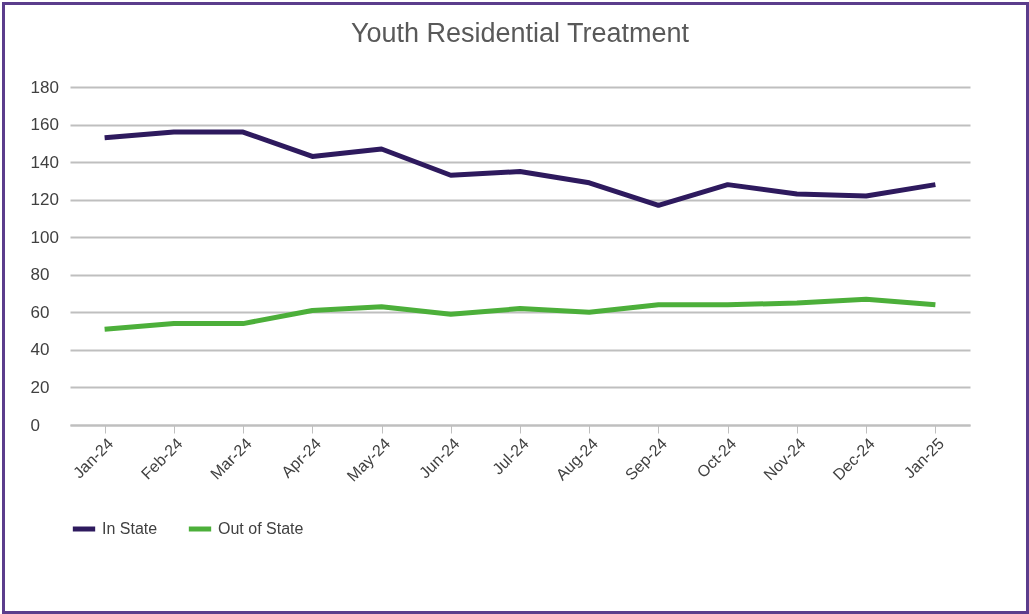 This screenshot has height=614, width=1029. Describe the element at coordinates (40, 312) in the screenshot. I see `y-tick-label: 60` at that location.